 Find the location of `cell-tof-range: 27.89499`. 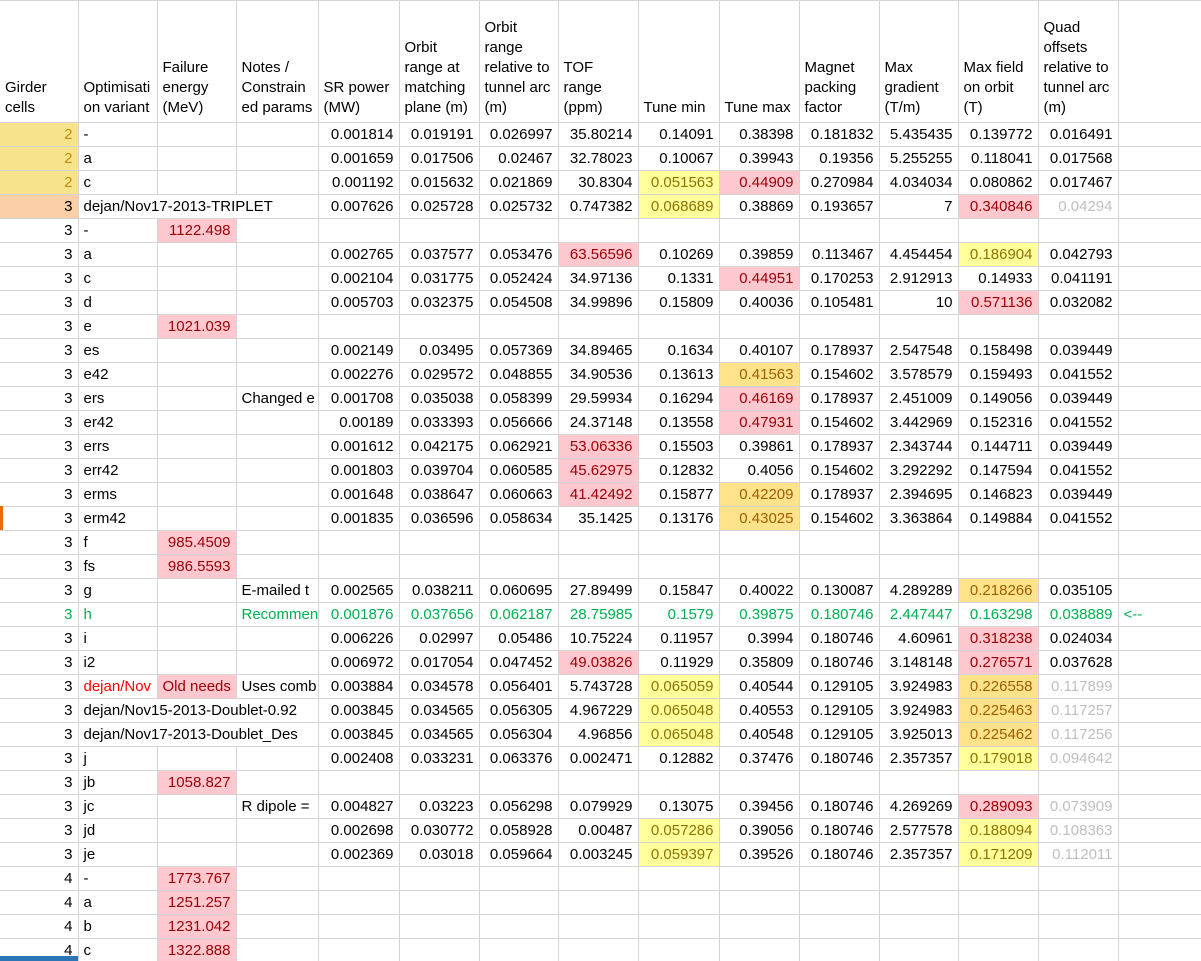

cell-tof-range: 27.89499 is located at coordinates (598, 590).